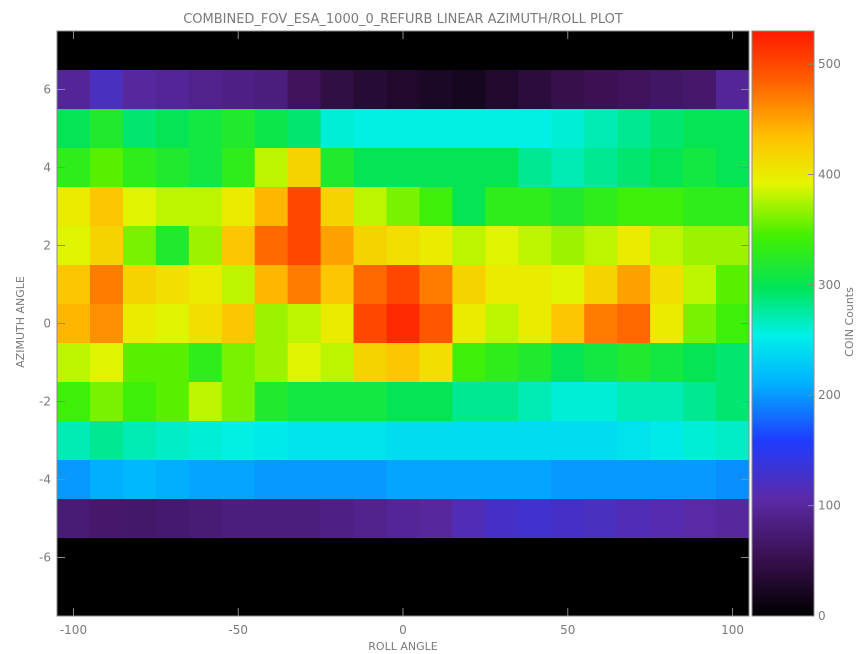 The image size is (858, 654). Describe the element at coordinates (47, 90) in the screenshot. I see `y-tick-label: 6` at that location.